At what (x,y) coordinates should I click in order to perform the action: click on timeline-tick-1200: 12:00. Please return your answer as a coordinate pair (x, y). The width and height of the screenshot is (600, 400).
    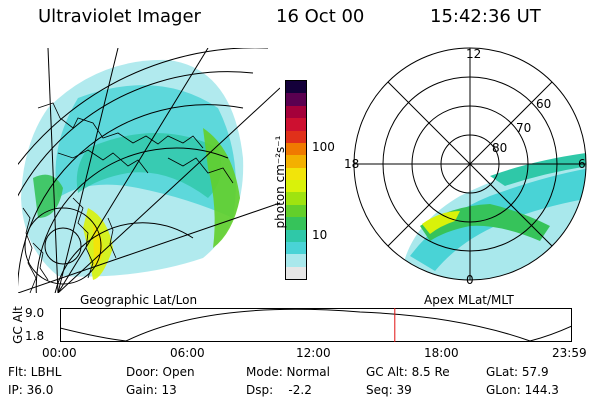
    Looking at the image, I should click on (313, 353).